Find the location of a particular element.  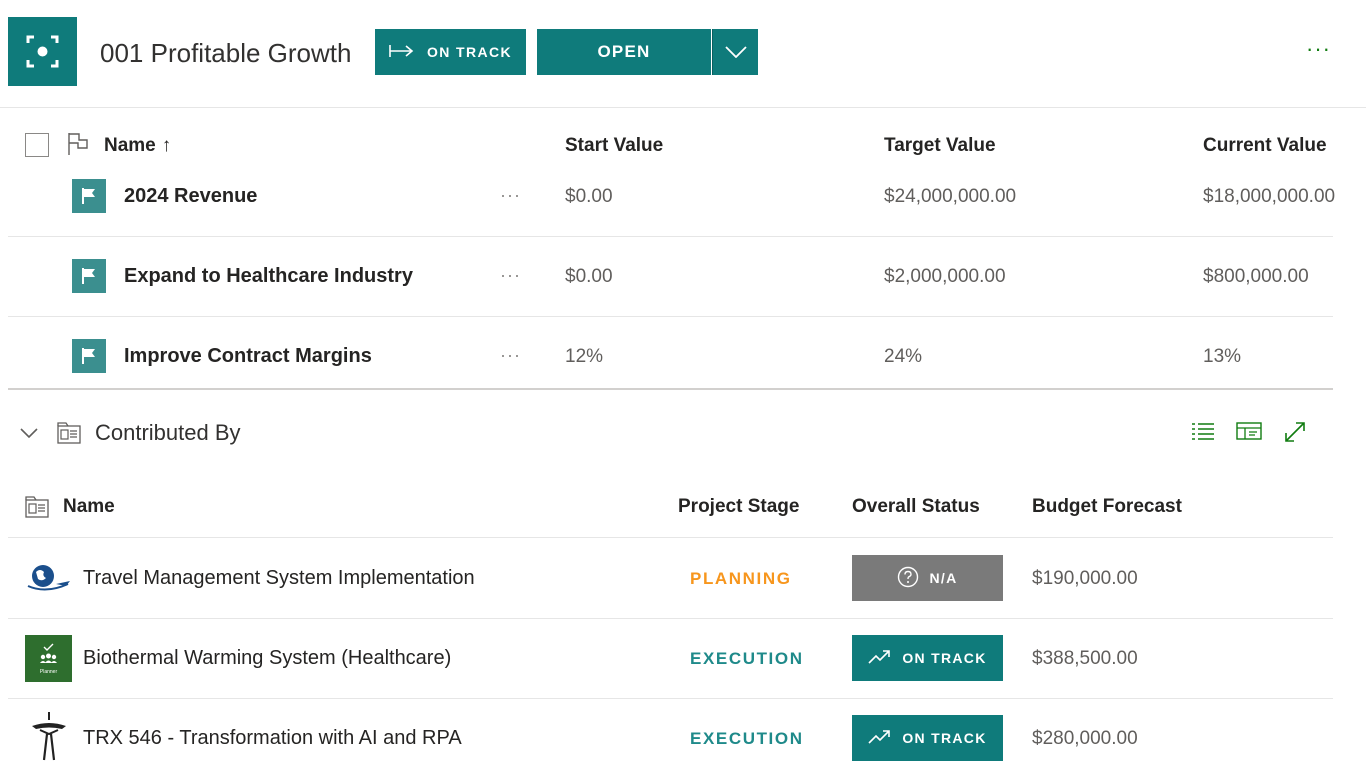

list-view-icon is located at coordinates (1203, 433).